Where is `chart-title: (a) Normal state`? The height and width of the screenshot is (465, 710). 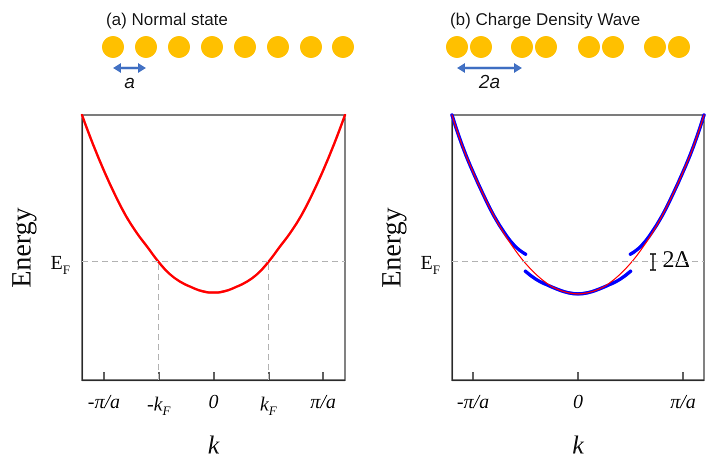 chart-title: (a) Normal state is located at coordinates (167, 19).